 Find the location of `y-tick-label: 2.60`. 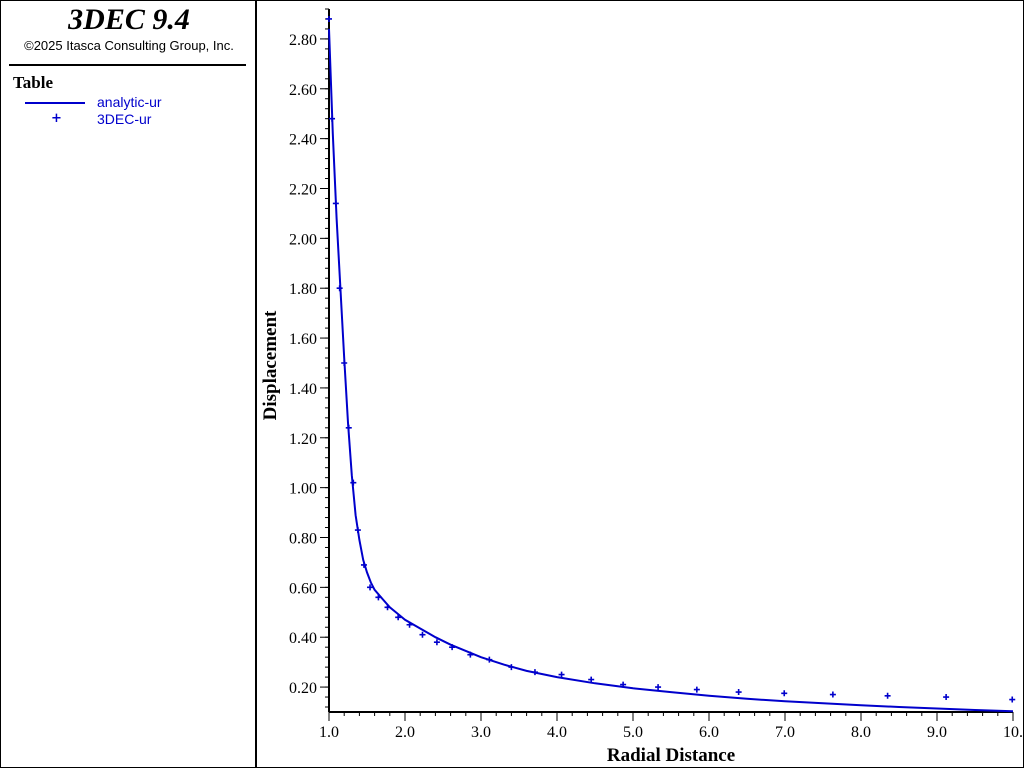

y-tick-label: 2.60 is located at coordinates (303, 90).